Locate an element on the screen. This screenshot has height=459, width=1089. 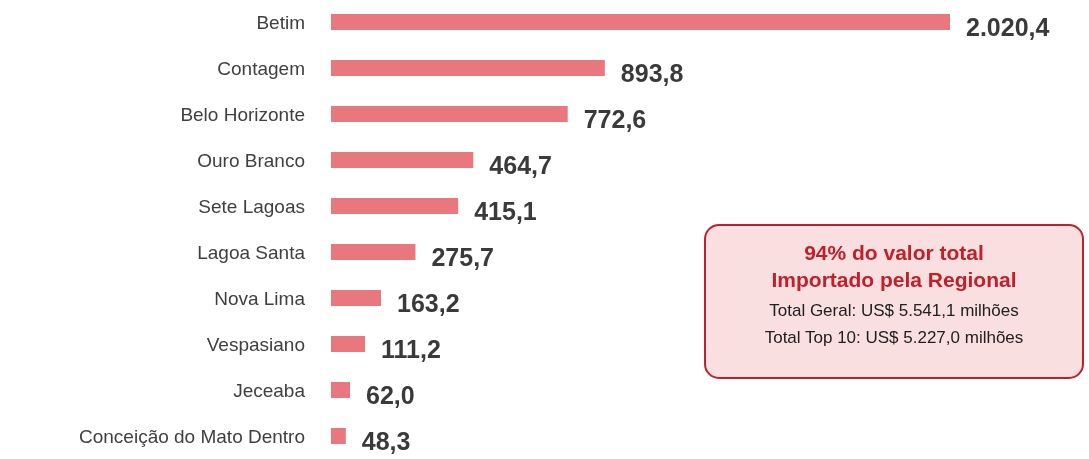
y-tick-label: Nova Lima is located at coordinates (260, 298).